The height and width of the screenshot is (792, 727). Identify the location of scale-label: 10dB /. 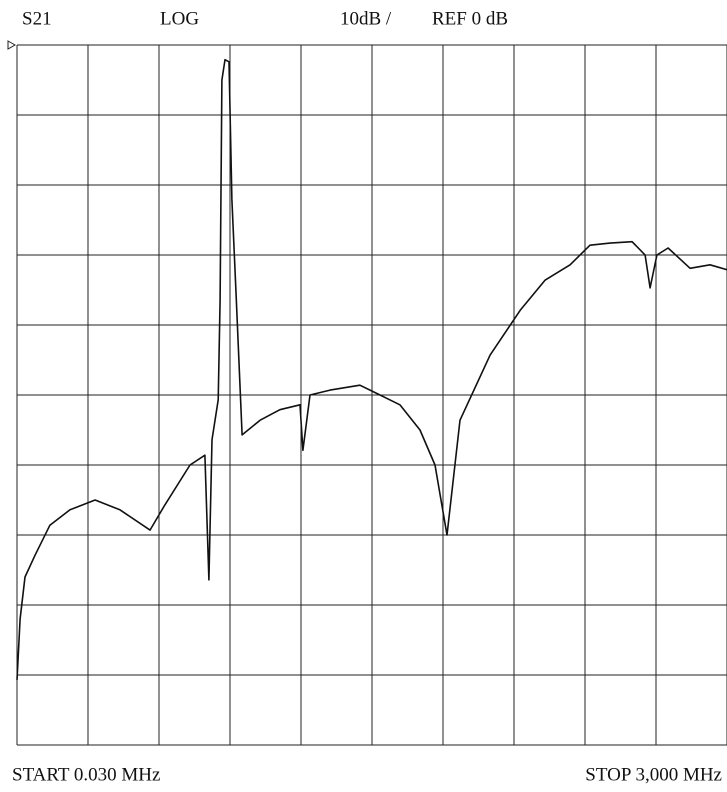
(366, 18).